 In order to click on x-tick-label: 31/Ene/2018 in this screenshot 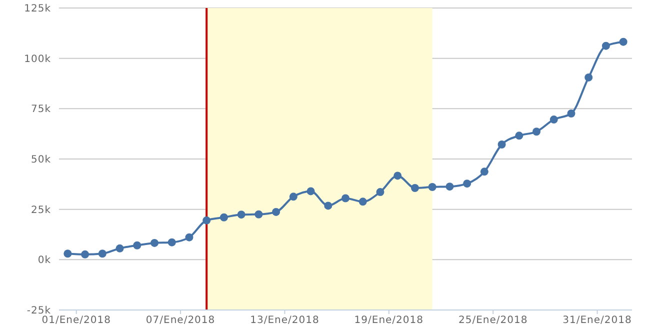, I will do `click(597, 320)`.